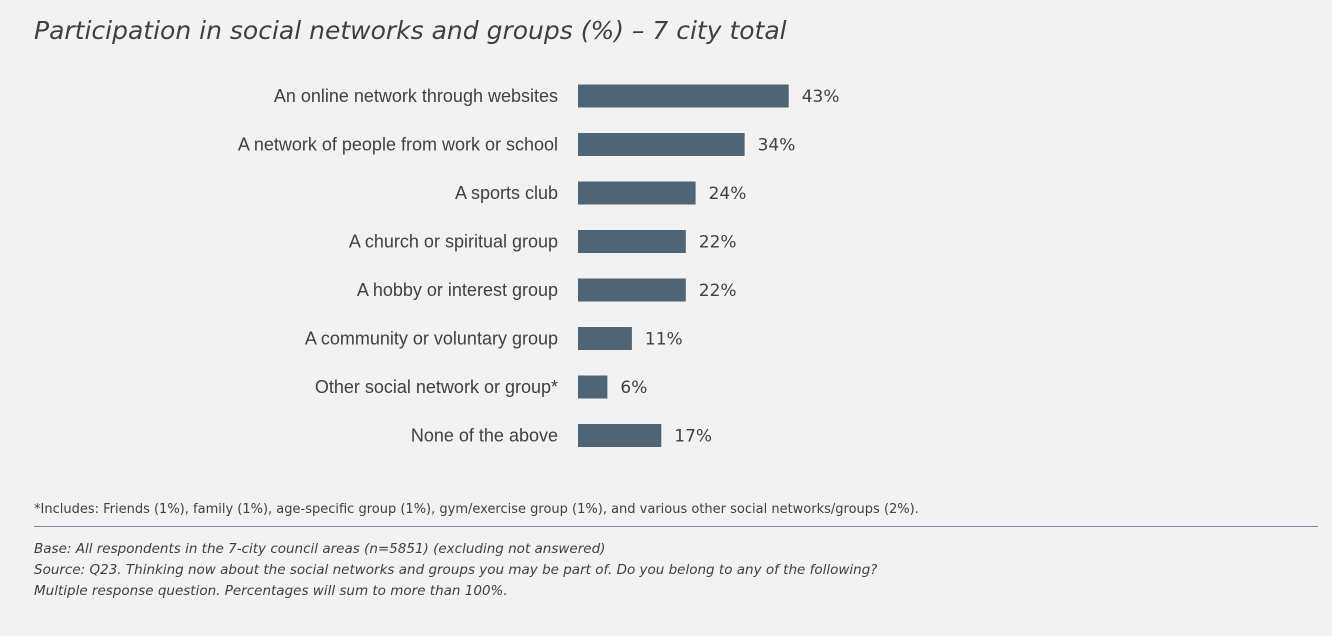  I want to click on category-label: A church or spiritual group, so click(453, 242).